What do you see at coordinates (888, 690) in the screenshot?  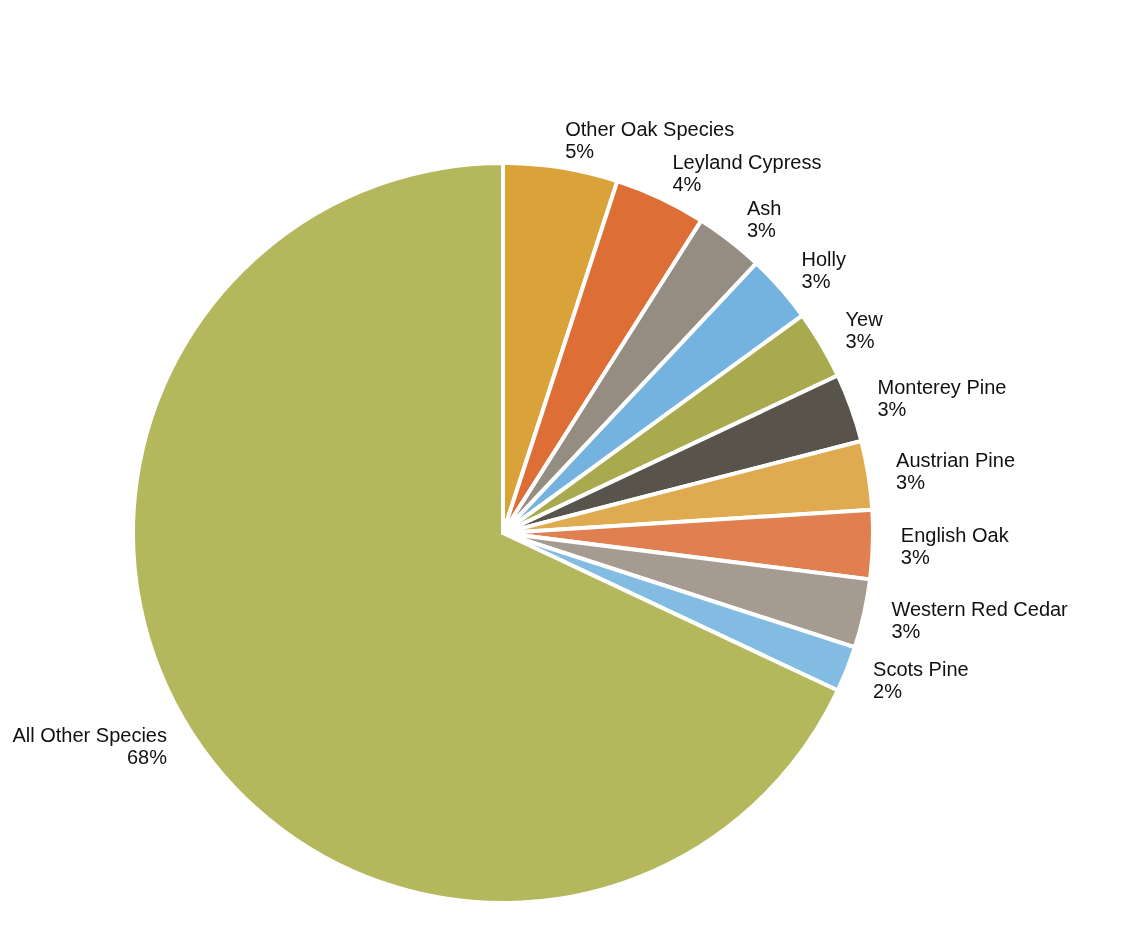 I see `data-label: 2%` at bounding box center [888, 690].